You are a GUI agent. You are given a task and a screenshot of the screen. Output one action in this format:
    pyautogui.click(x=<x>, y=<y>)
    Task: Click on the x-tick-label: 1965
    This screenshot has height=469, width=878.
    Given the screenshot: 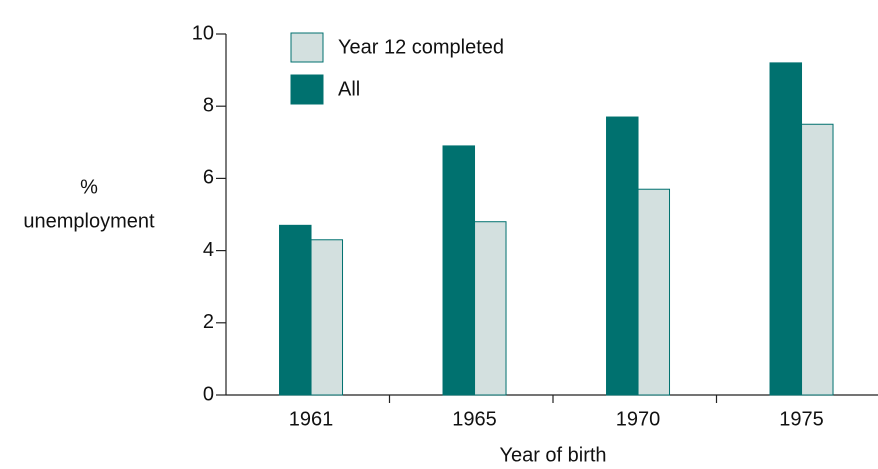 What is the action you would take?
    pyautogui.click(x=474, y=419)
    